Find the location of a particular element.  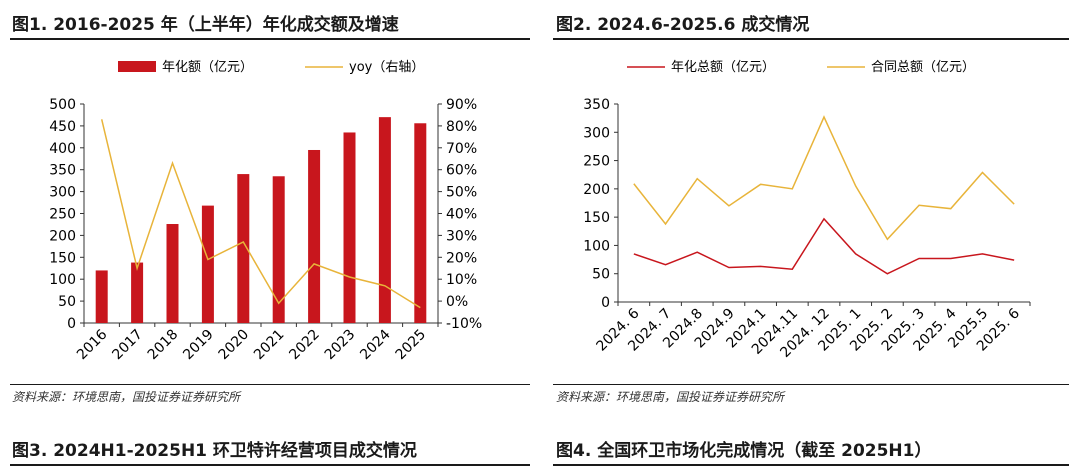

x-tick-label: 2023 is located at coordinates (340, 345).